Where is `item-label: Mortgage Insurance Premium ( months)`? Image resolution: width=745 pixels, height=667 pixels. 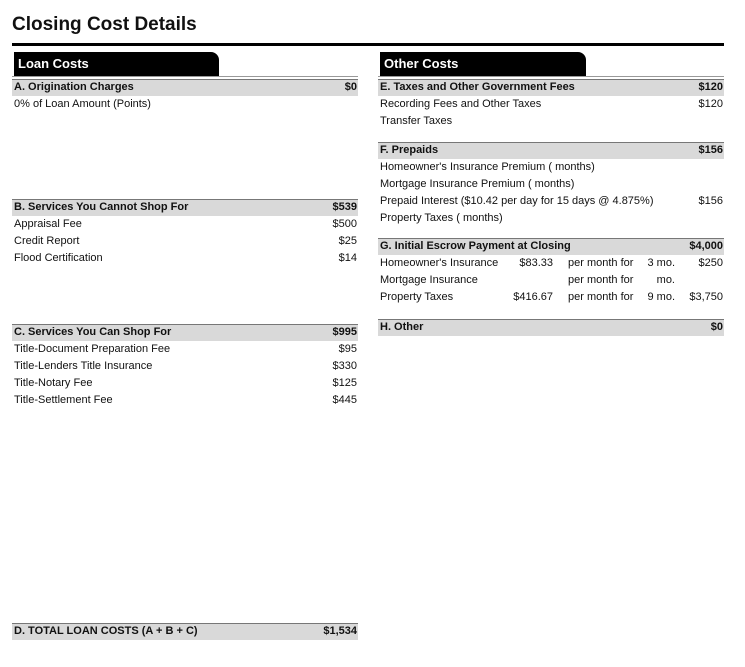 item-label: Mortgage Insurance Premium ( months) is located at coordinates (477, 184).